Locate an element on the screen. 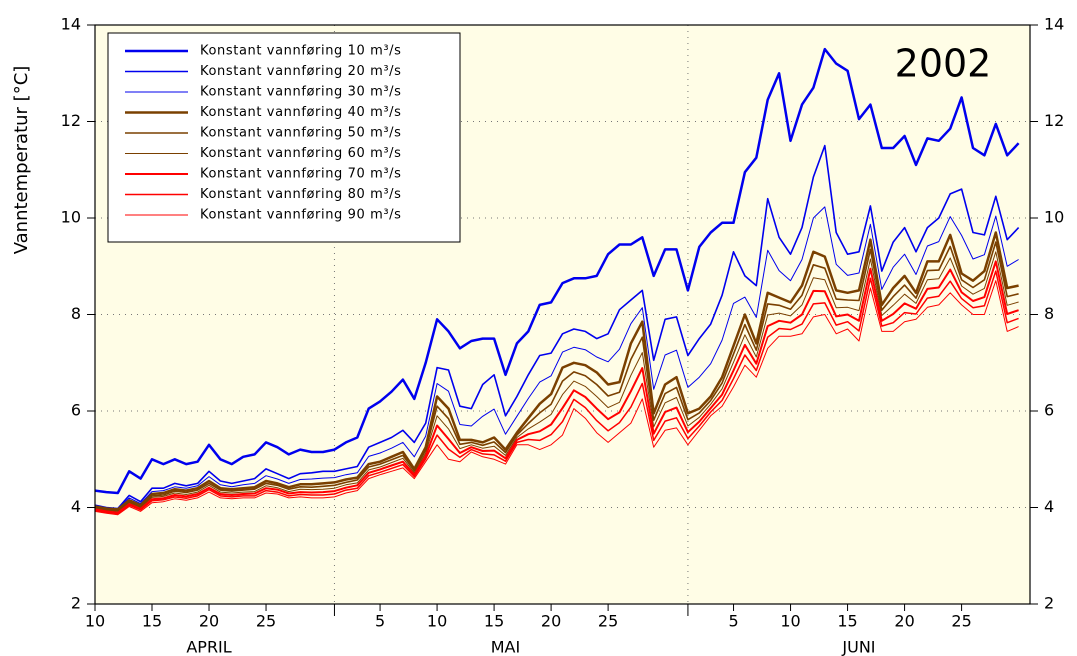 This screenshot has height=656, width=1077. y2-tick-label: 2 is located at coordinates (1049, 603).